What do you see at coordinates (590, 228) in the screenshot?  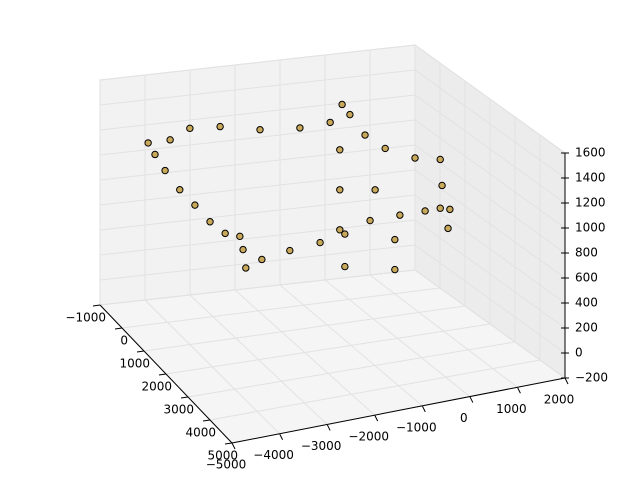 I see `z-tick-label: 1000` at bounding box center [590, 228].